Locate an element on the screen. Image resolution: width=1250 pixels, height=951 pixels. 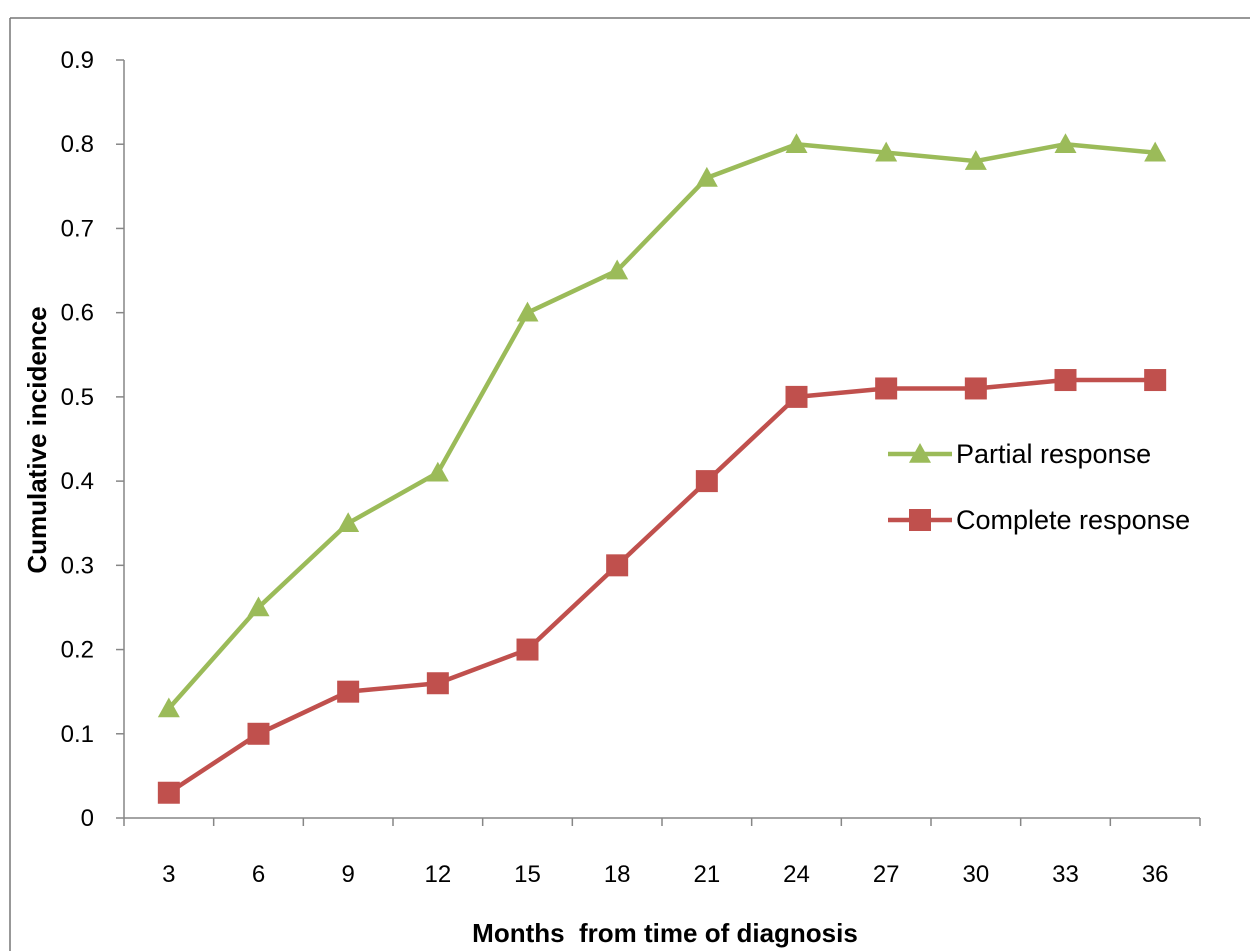
y-tick-label: 0.7 is located at coordinates (77, 228).